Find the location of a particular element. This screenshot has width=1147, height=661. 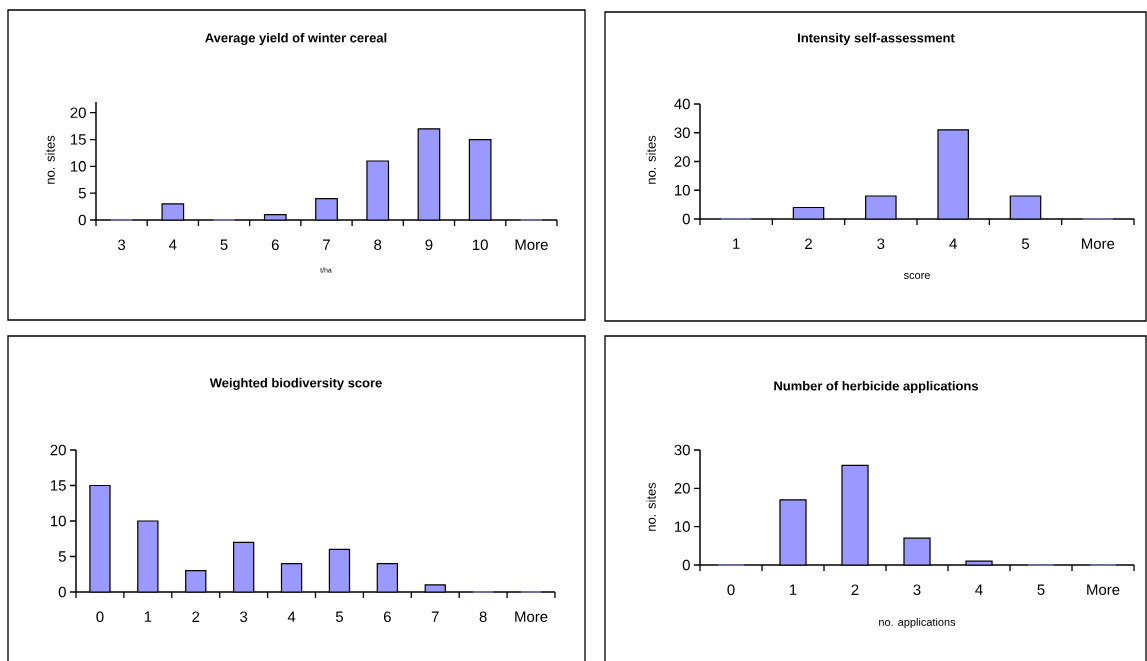

x-axis-title: score is located at coordinates (916, 276).